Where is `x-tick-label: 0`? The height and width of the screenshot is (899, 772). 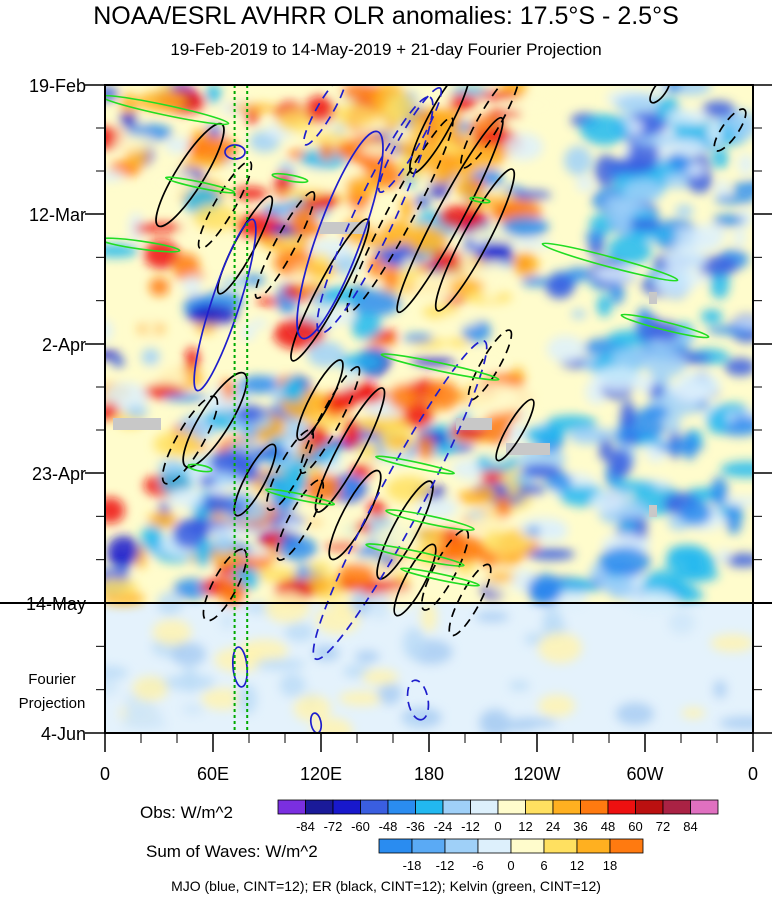
x-tick-label: 0 is located at coordinates (753, 774).